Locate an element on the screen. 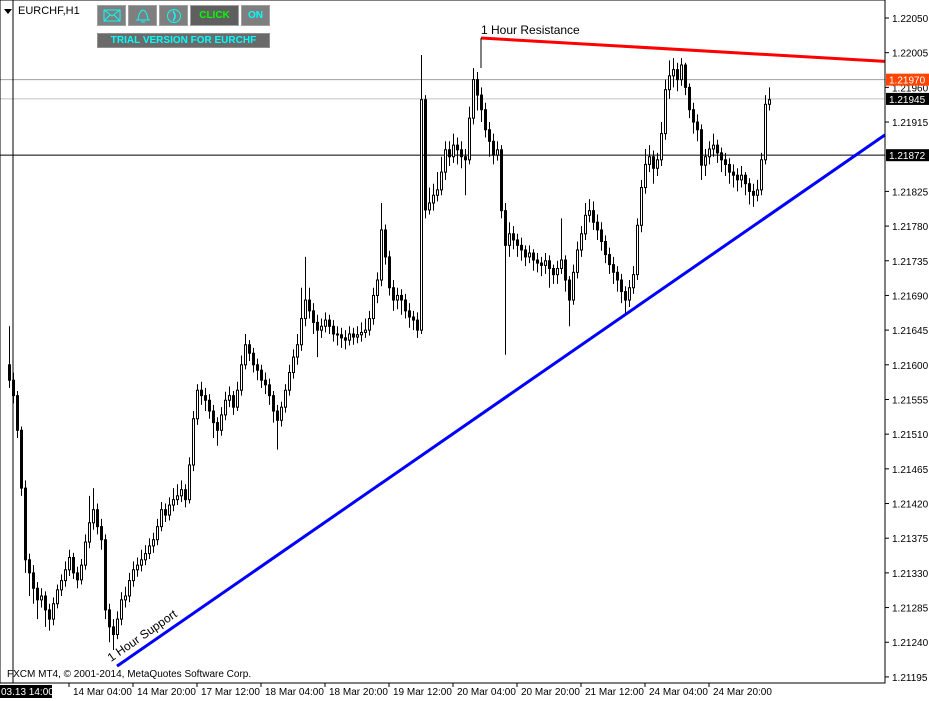  phone-icon is located at coordinates (173, 15).